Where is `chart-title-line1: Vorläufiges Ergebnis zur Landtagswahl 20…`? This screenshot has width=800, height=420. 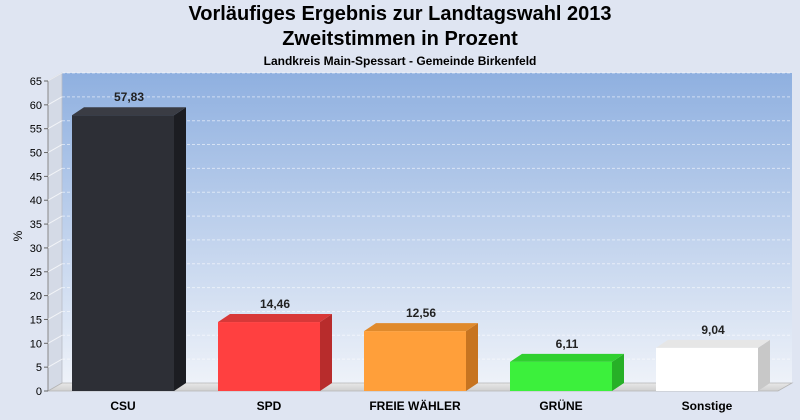
chart-title-line1: Vorläufiges Ergebnis zur Landtagswahl 20… is located at coordinates (400, 14).